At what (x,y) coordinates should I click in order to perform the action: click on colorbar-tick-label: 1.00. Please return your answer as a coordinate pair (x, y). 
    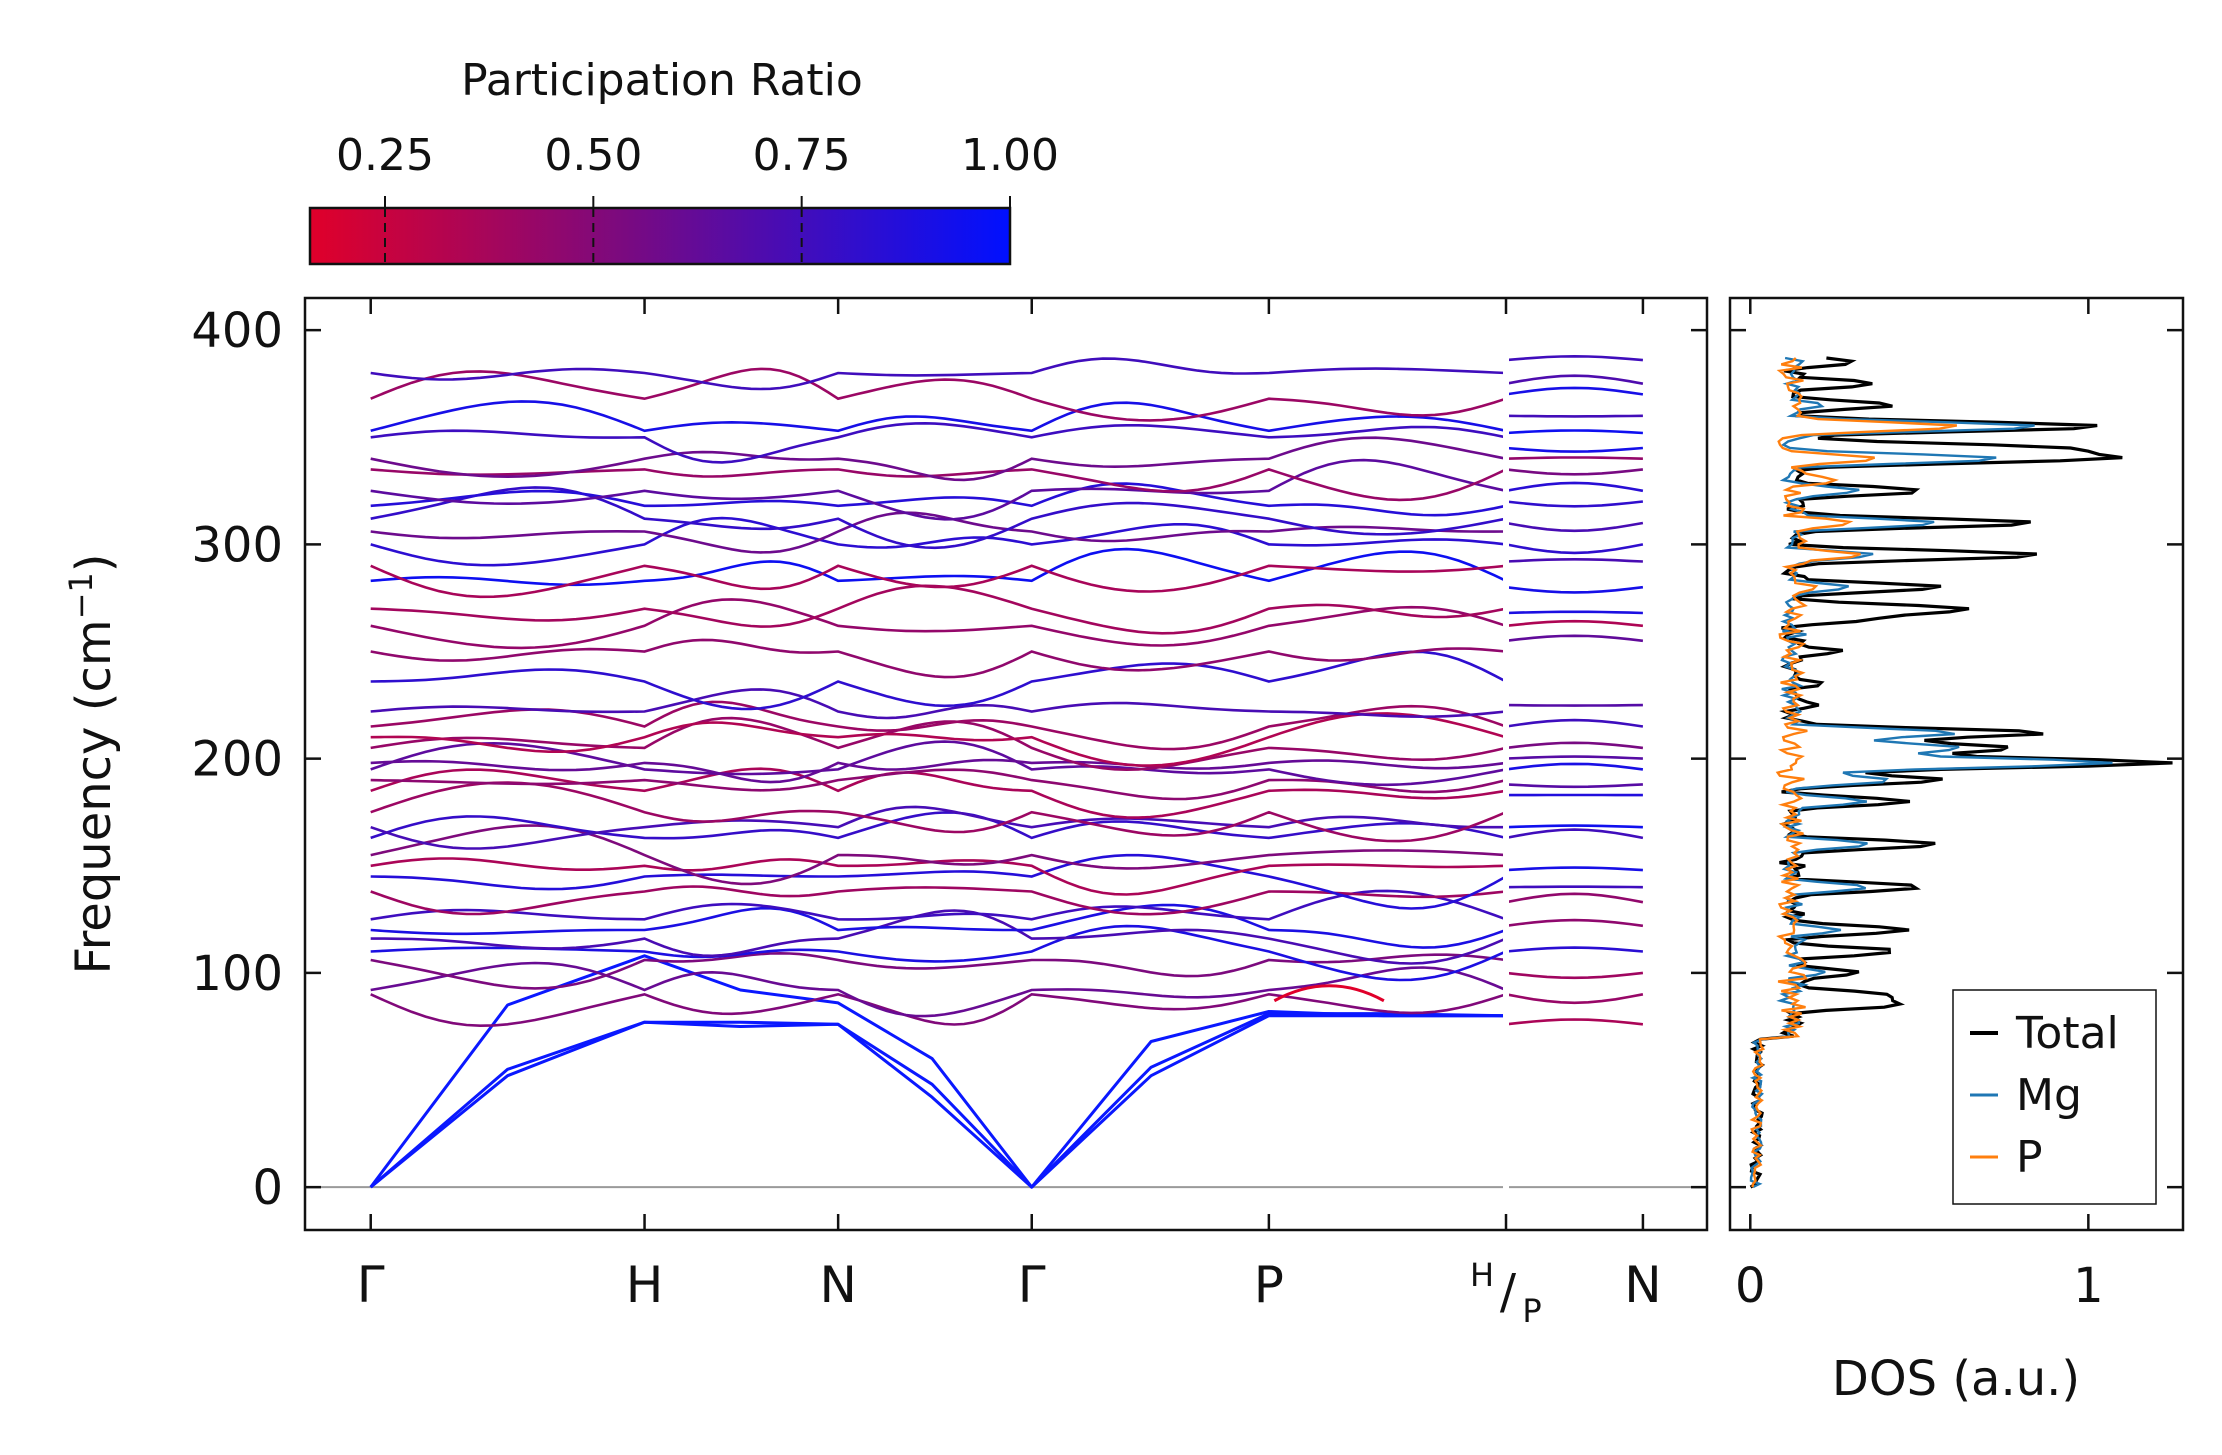
    Looking at the image, I should click on (1010, 155).